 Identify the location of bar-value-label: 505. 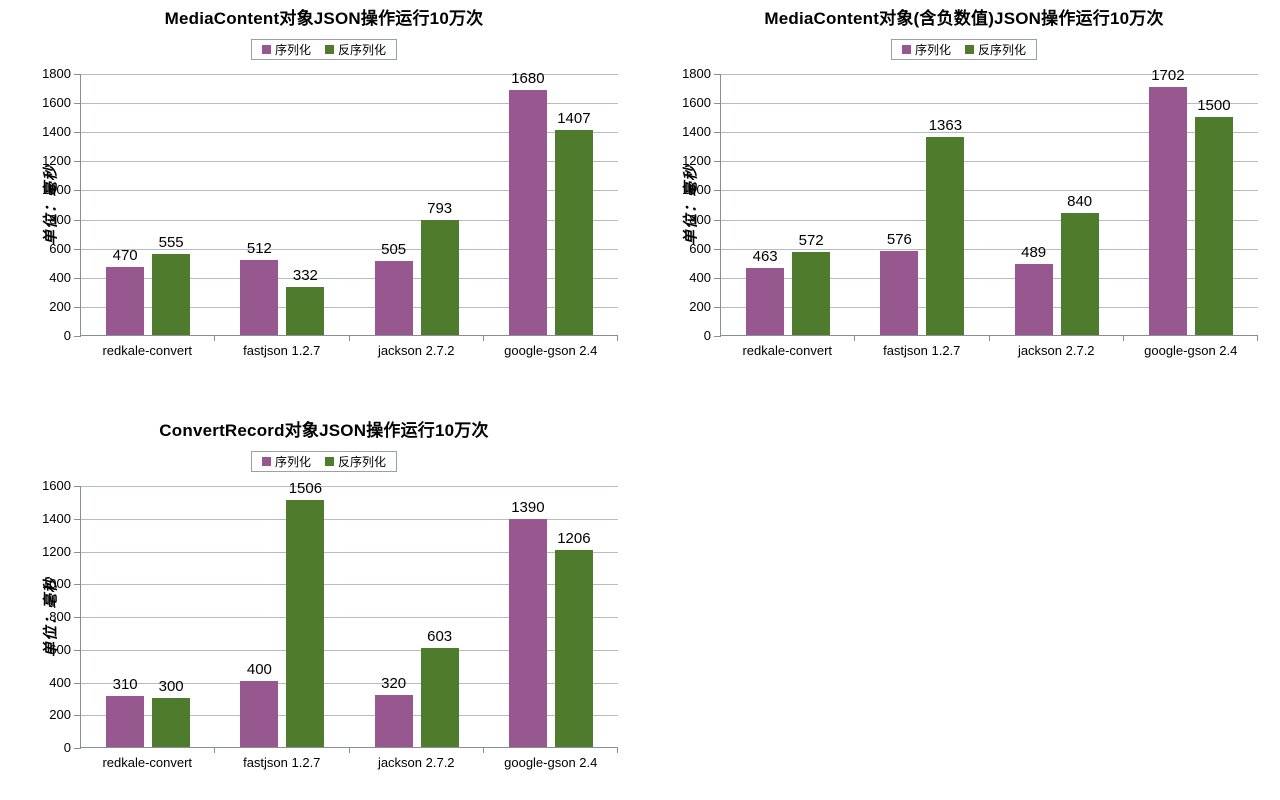
(394, 249).